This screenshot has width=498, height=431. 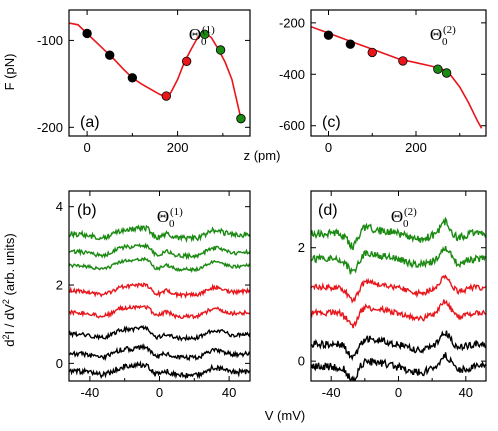 I want to click on theta-sub-b: 0, so click(x=172, y=224).